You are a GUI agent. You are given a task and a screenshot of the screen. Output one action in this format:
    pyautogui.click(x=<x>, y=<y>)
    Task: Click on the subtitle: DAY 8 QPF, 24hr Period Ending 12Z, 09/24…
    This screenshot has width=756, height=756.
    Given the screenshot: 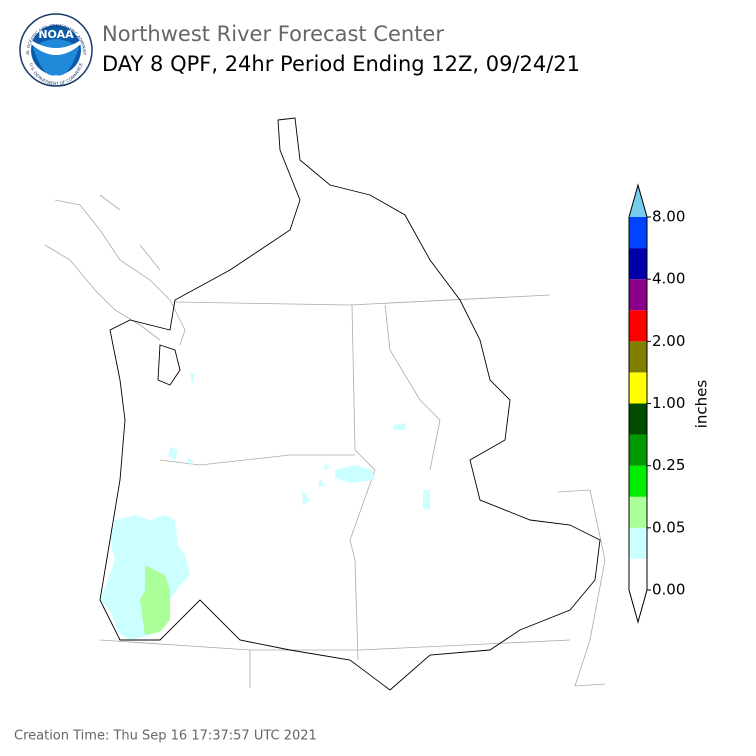 What is the action you would take?
    pyautogui.click(x=341, y=64)
    